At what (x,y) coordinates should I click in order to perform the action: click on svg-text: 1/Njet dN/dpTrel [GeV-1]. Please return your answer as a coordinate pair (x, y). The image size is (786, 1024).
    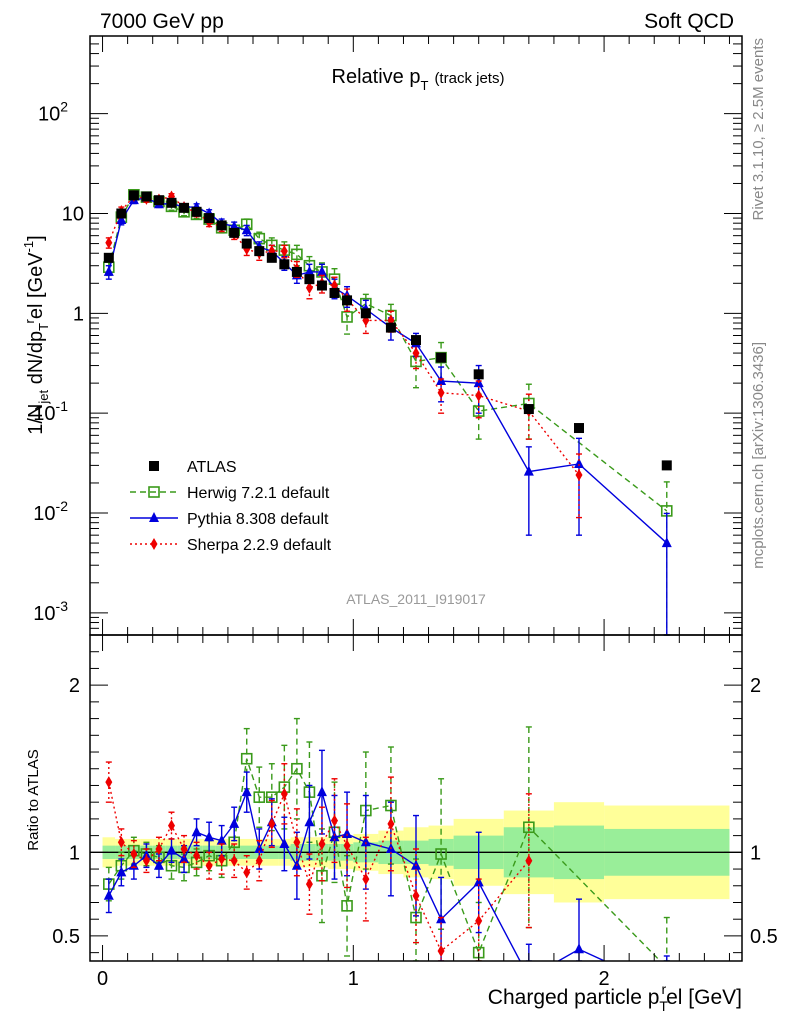
    Looking at the image, I should click on (36, 334).